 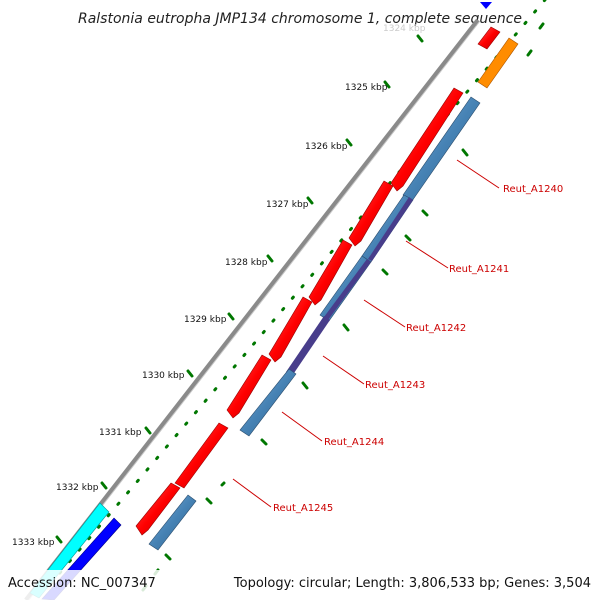 What do you see at coordinates (33, 543) in the screenshot?
I see `tick-label: 1333 kbp` at bounding box center [33, 543].